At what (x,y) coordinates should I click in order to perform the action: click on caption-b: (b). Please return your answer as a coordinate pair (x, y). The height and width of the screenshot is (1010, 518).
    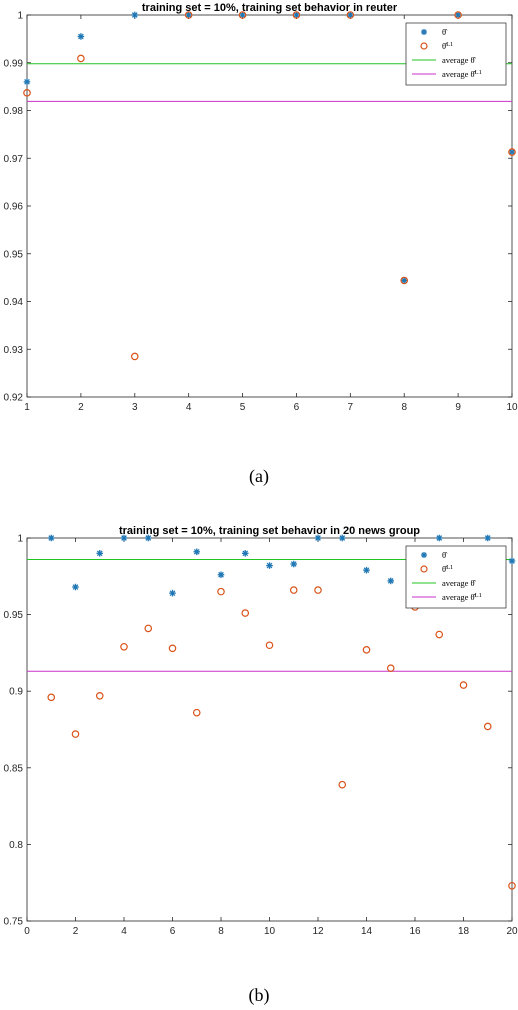
    Looking at the image, I should click on (259, 995).